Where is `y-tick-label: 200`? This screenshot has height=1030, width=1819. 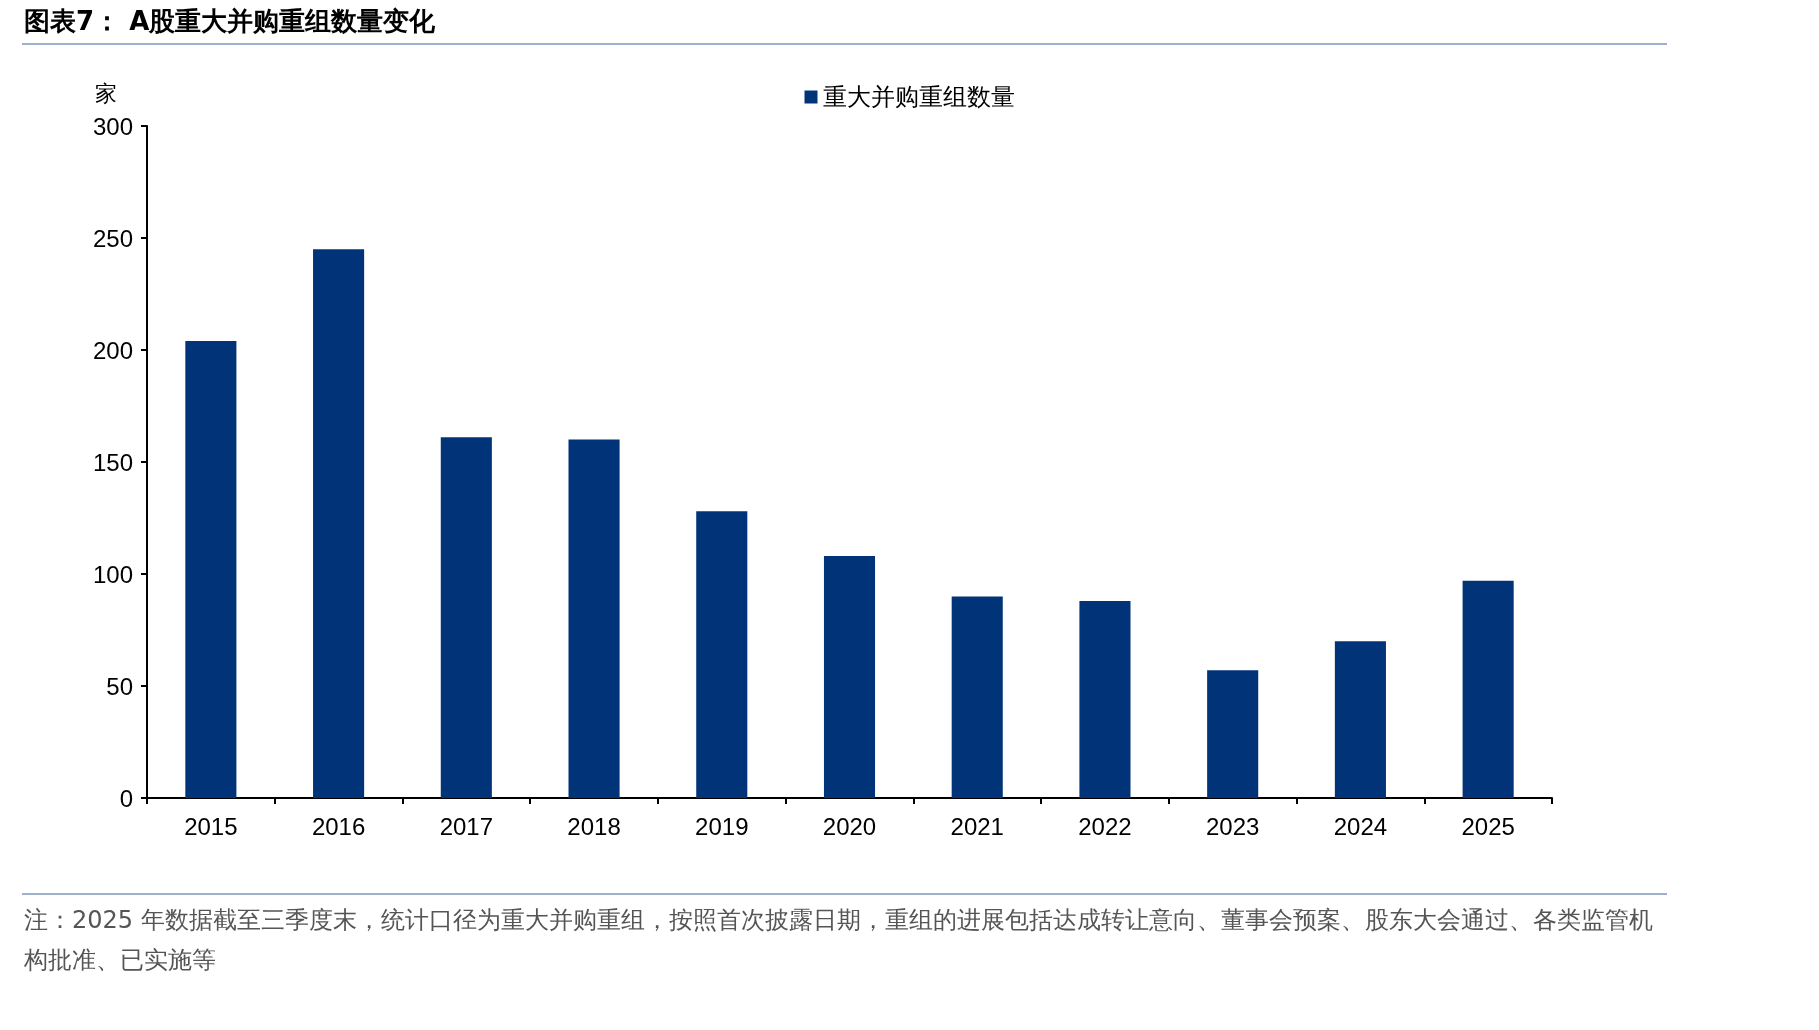
y-tick-label: 200 is located at coordinates (112, 350).